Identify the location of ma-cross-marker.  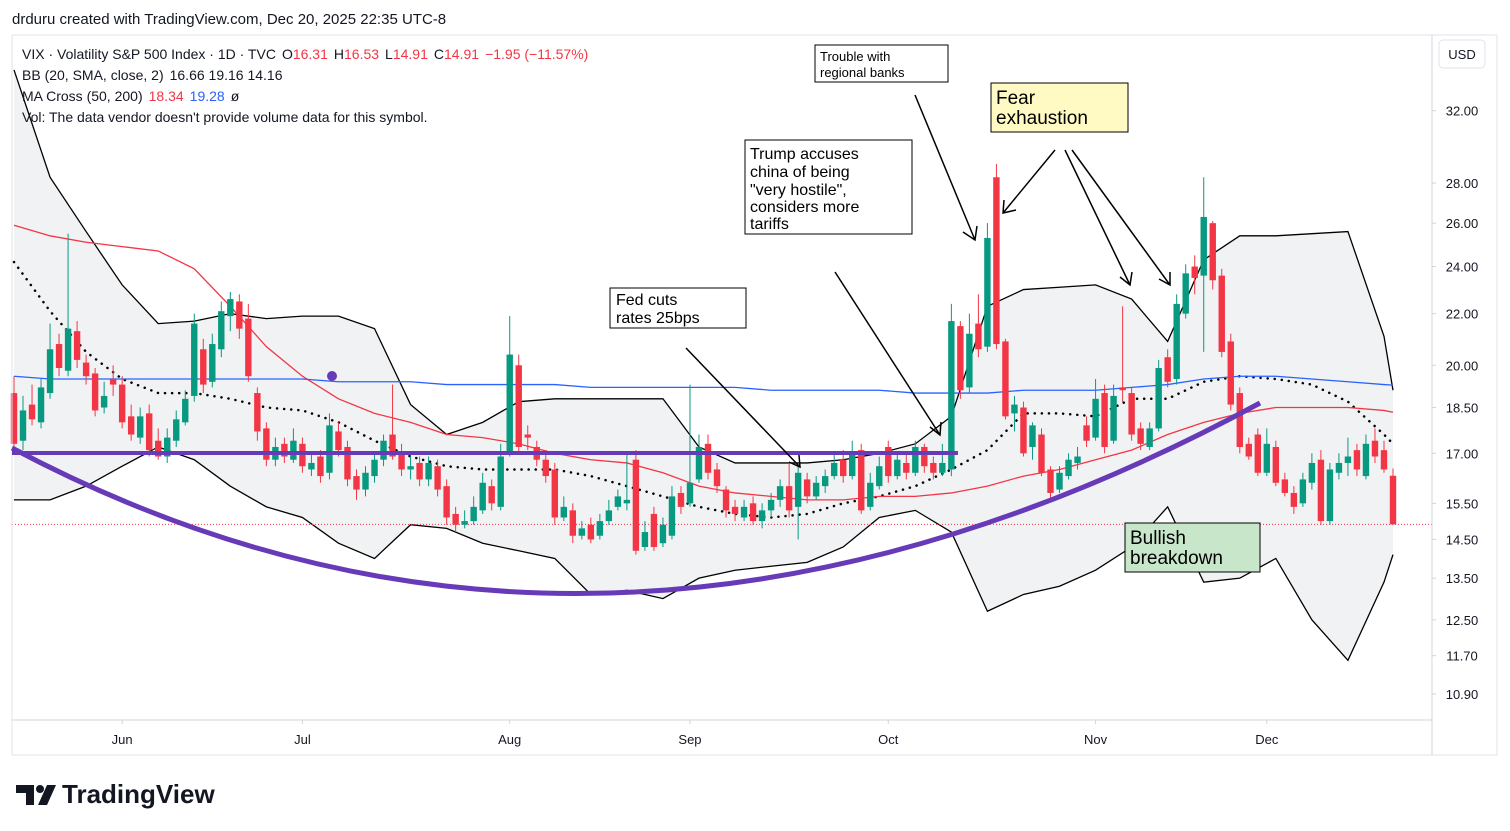
(332, 376).